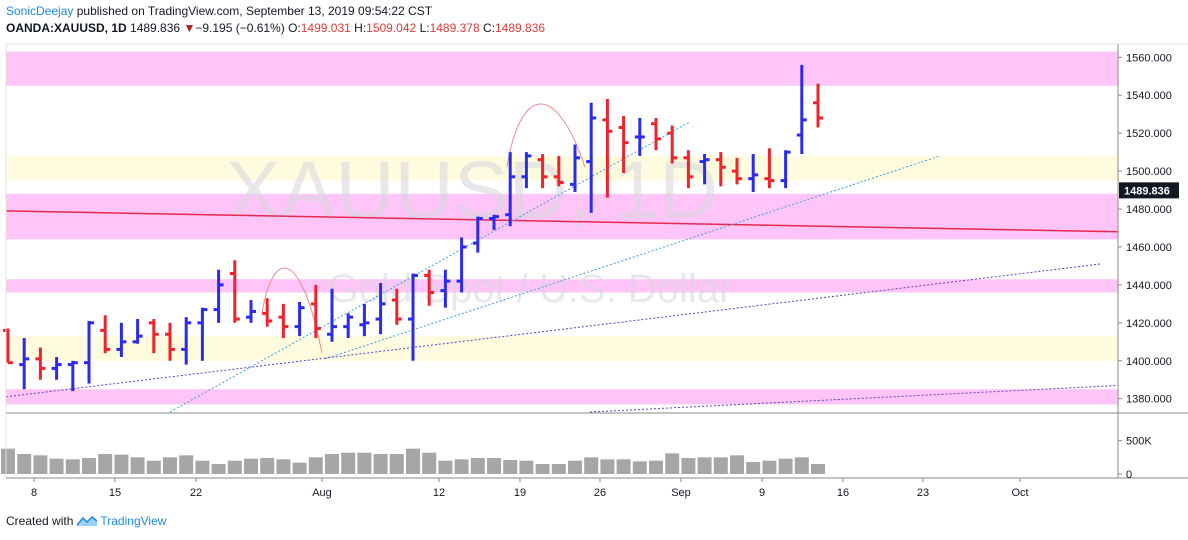 The width and height of the screenshot is (1188, 540). I want to click on close-label: C:, so click(488, 28).